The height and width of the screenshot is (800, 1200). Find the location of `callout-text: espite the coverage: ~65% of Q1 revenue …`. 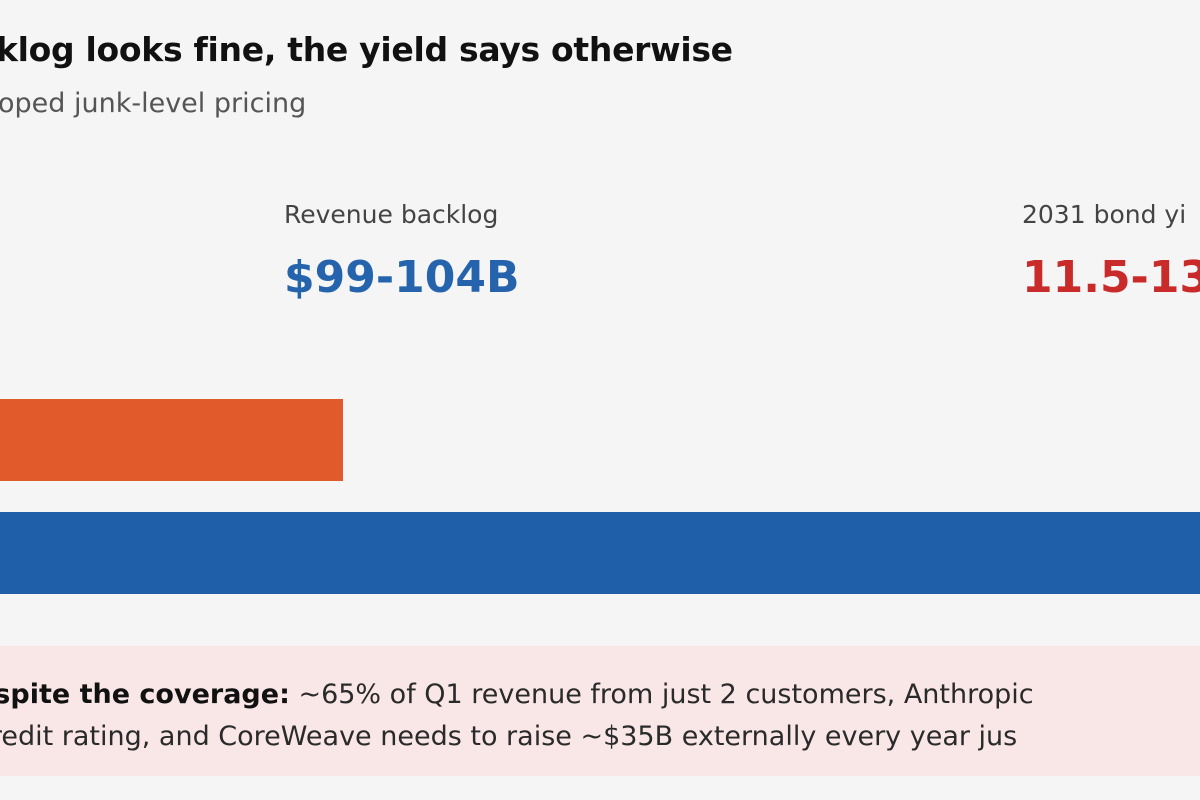

callout-text: espite the coverage: ~65% of Q1 revenue … is located at coordinates (600, 716).